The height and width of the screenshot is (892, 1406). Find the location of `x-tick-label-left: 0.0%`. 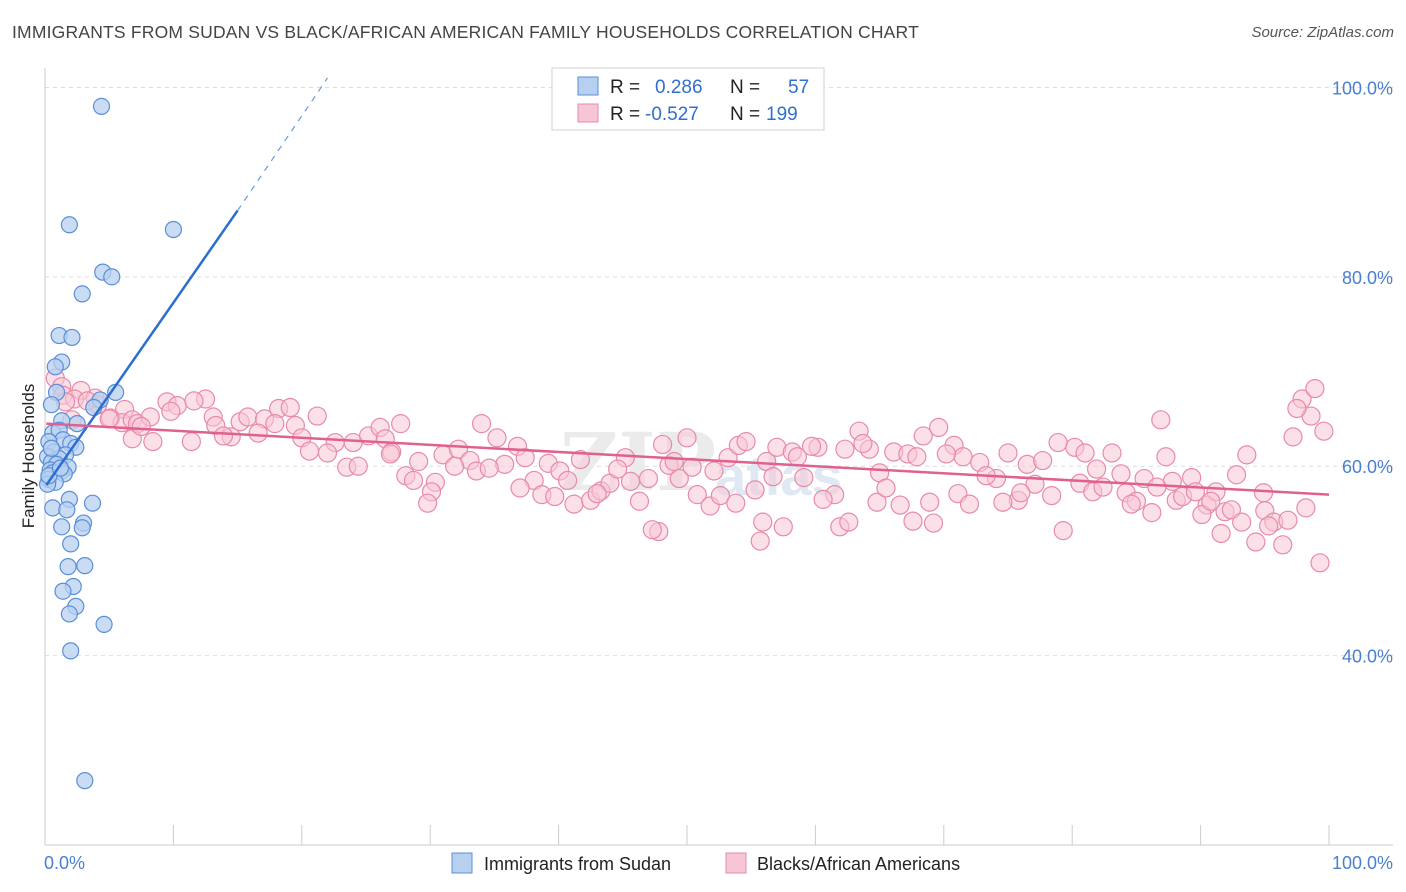

x-tick-label-left: 0.0% is located at coordinates (64, 863).